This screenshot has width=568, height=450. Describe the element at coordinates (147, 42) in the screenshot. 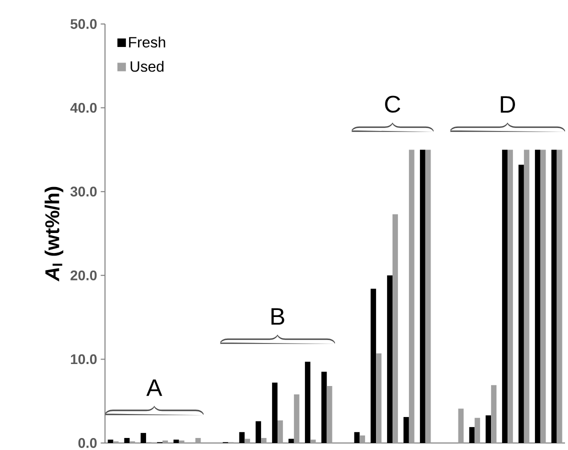

I see `legend-label: Fresh` at that location.